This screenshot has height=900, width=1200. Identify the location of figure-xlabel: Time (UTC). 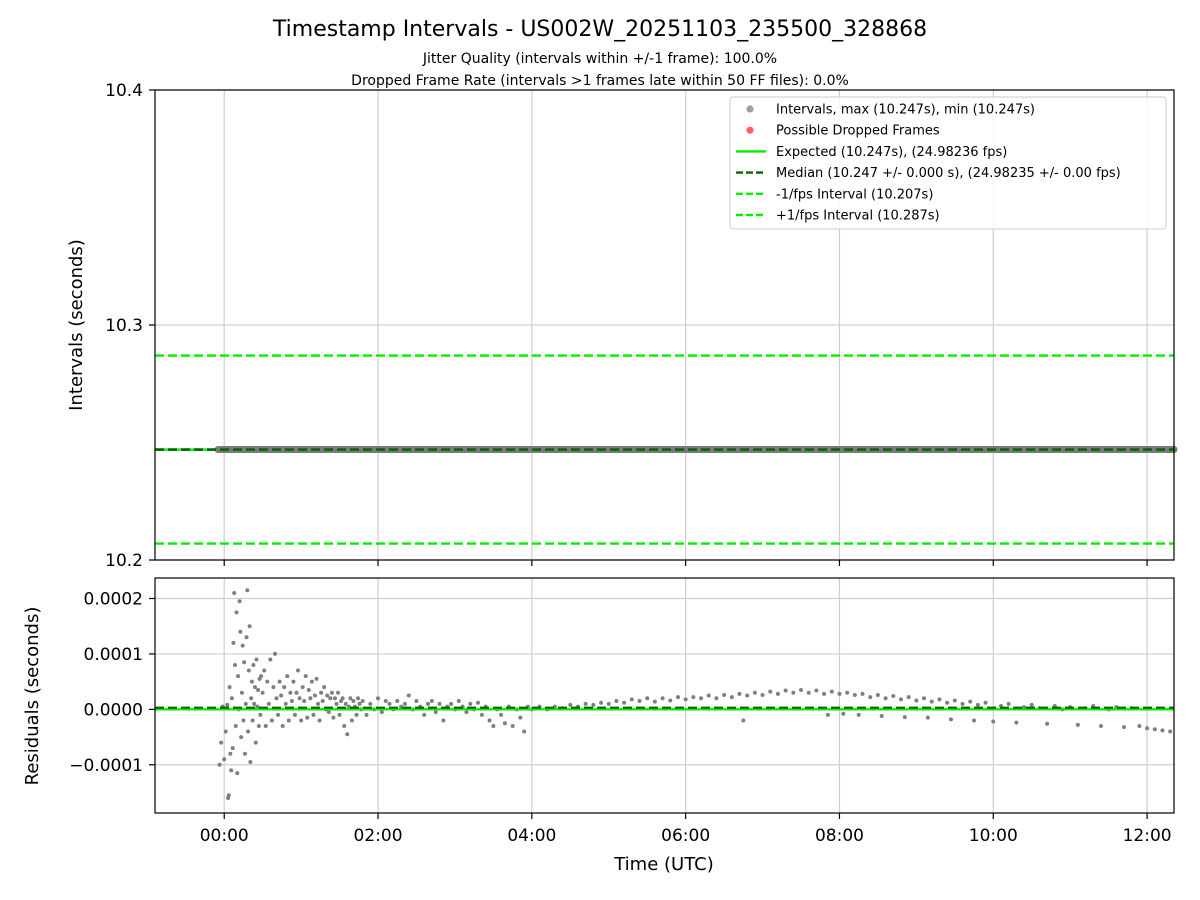
(663, 864).